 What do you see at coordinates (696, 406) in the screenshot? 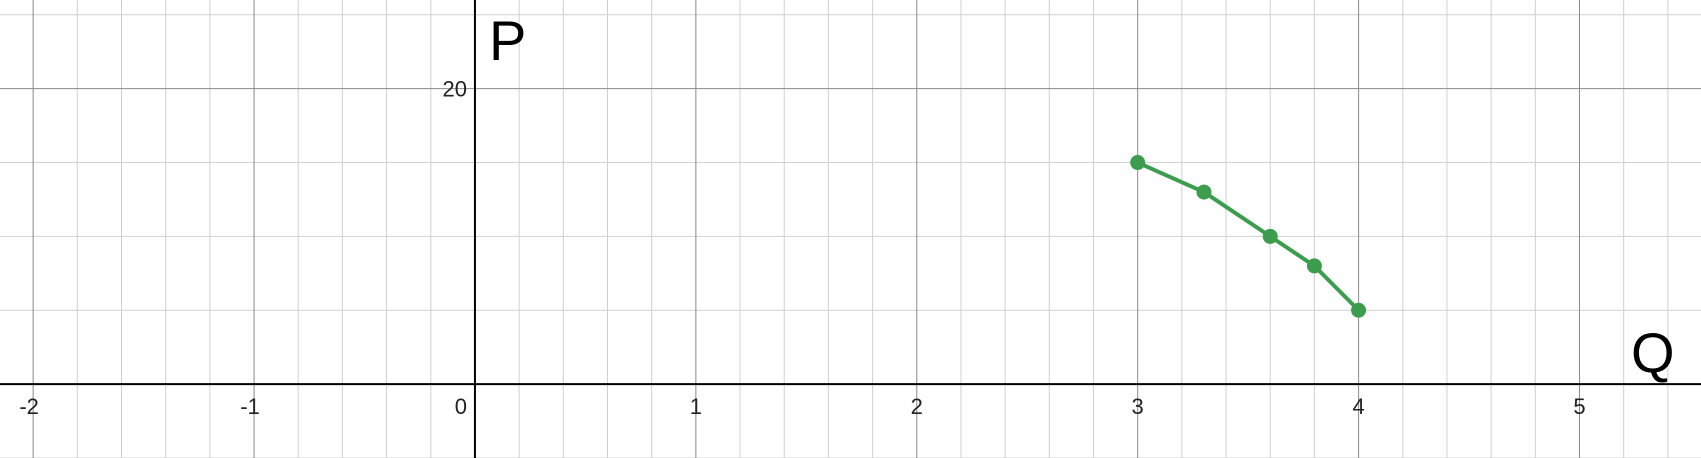
I see `x-tick-label: 1` at bounding box center [696, 406].